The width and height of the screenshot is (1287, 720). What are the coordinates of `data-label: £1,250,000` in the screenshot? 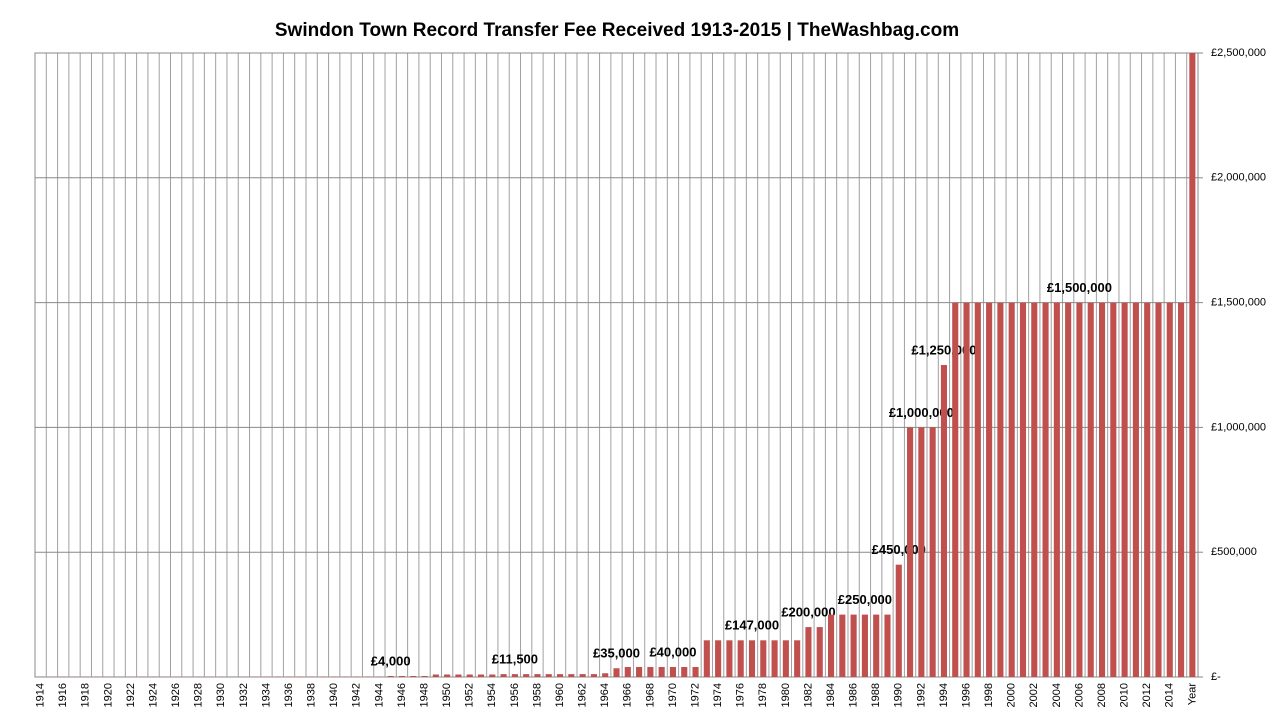 It's located at (943, 349).